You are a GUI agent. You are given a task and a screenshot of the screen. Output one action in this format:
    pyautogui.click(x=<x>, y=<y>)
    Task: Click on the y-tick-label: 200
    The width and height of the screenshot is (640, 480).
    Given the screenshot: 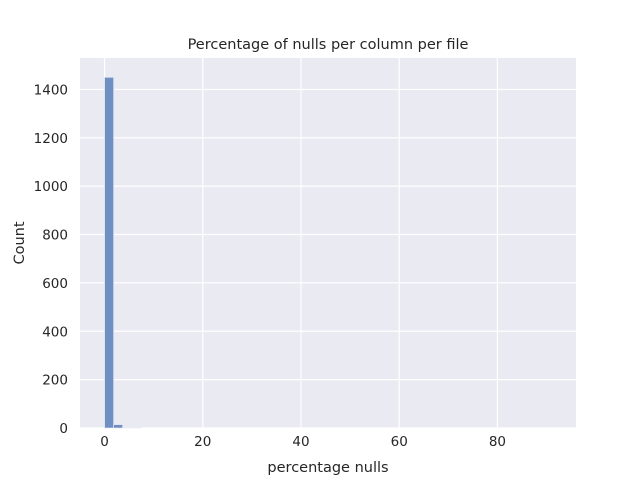 What is the action you would take?
    pyautogui.click(x=55, y=381)
    